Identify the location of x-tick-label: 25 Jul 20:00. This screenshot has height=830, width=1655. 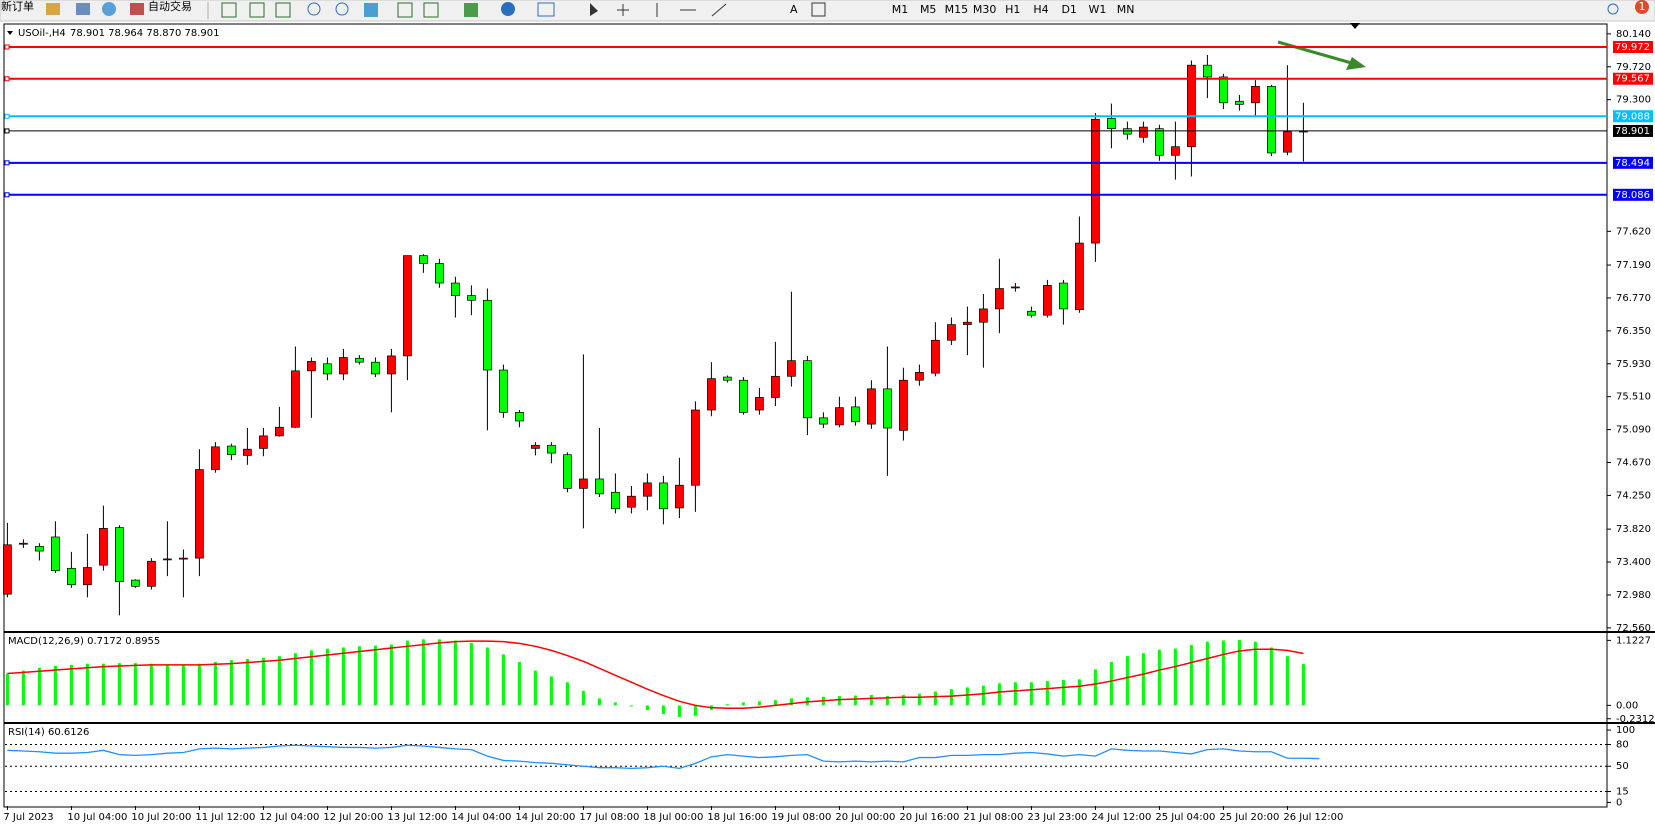
(1249, 817).